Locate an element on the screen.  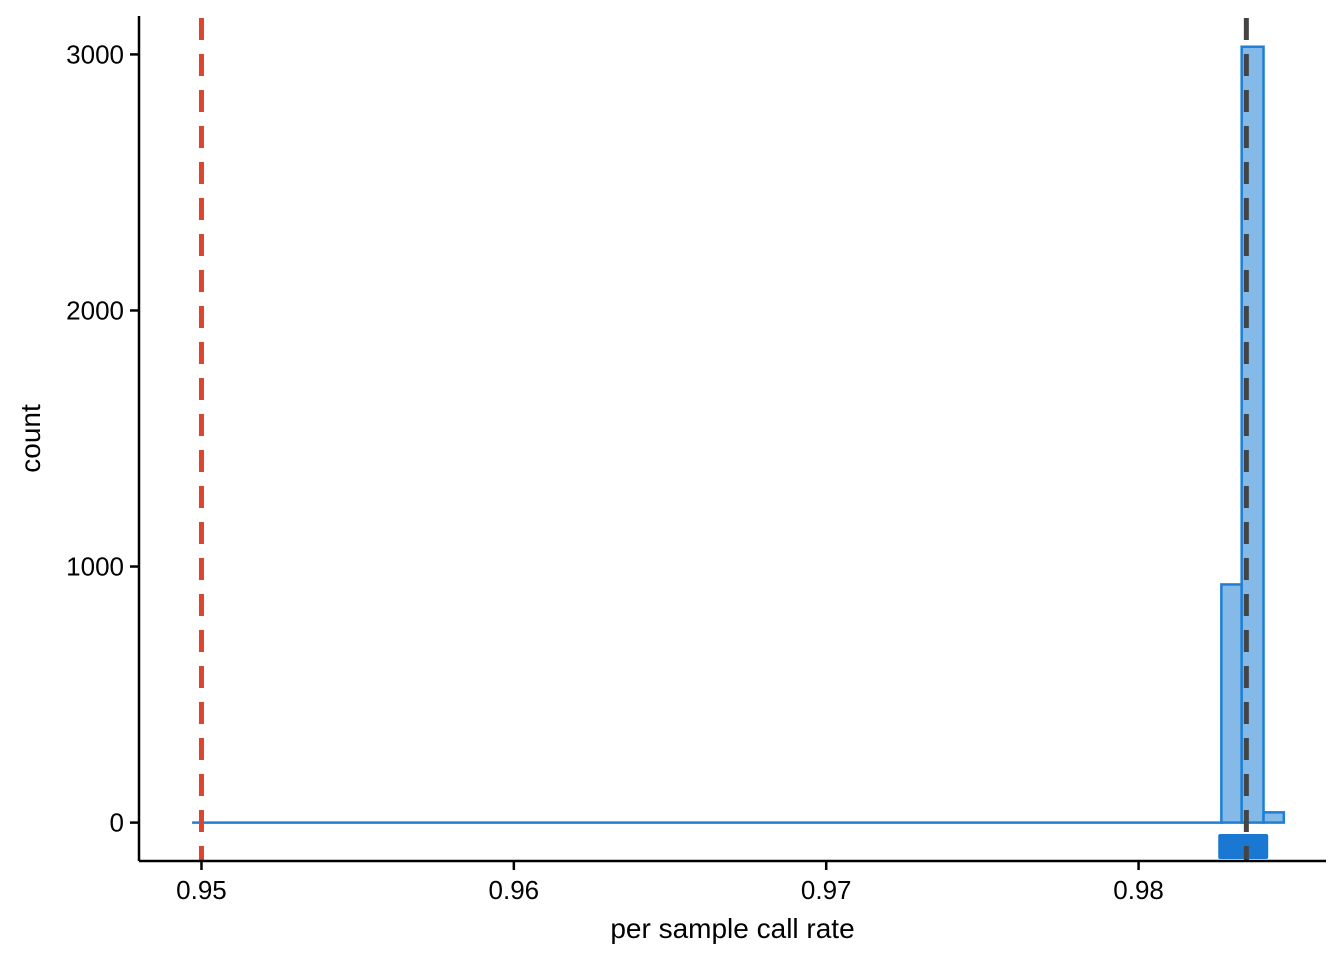
y-tick-label: 2000 is located at coordinates (95, 310).